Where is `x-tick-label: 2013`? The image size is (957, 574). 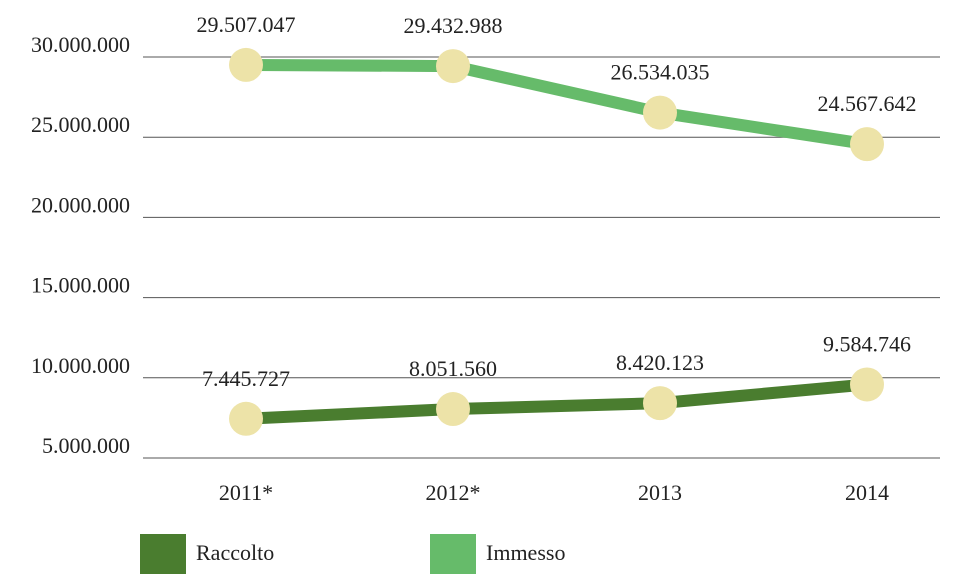
x-tick-label: 2013 is located at coordinates (660, 492).